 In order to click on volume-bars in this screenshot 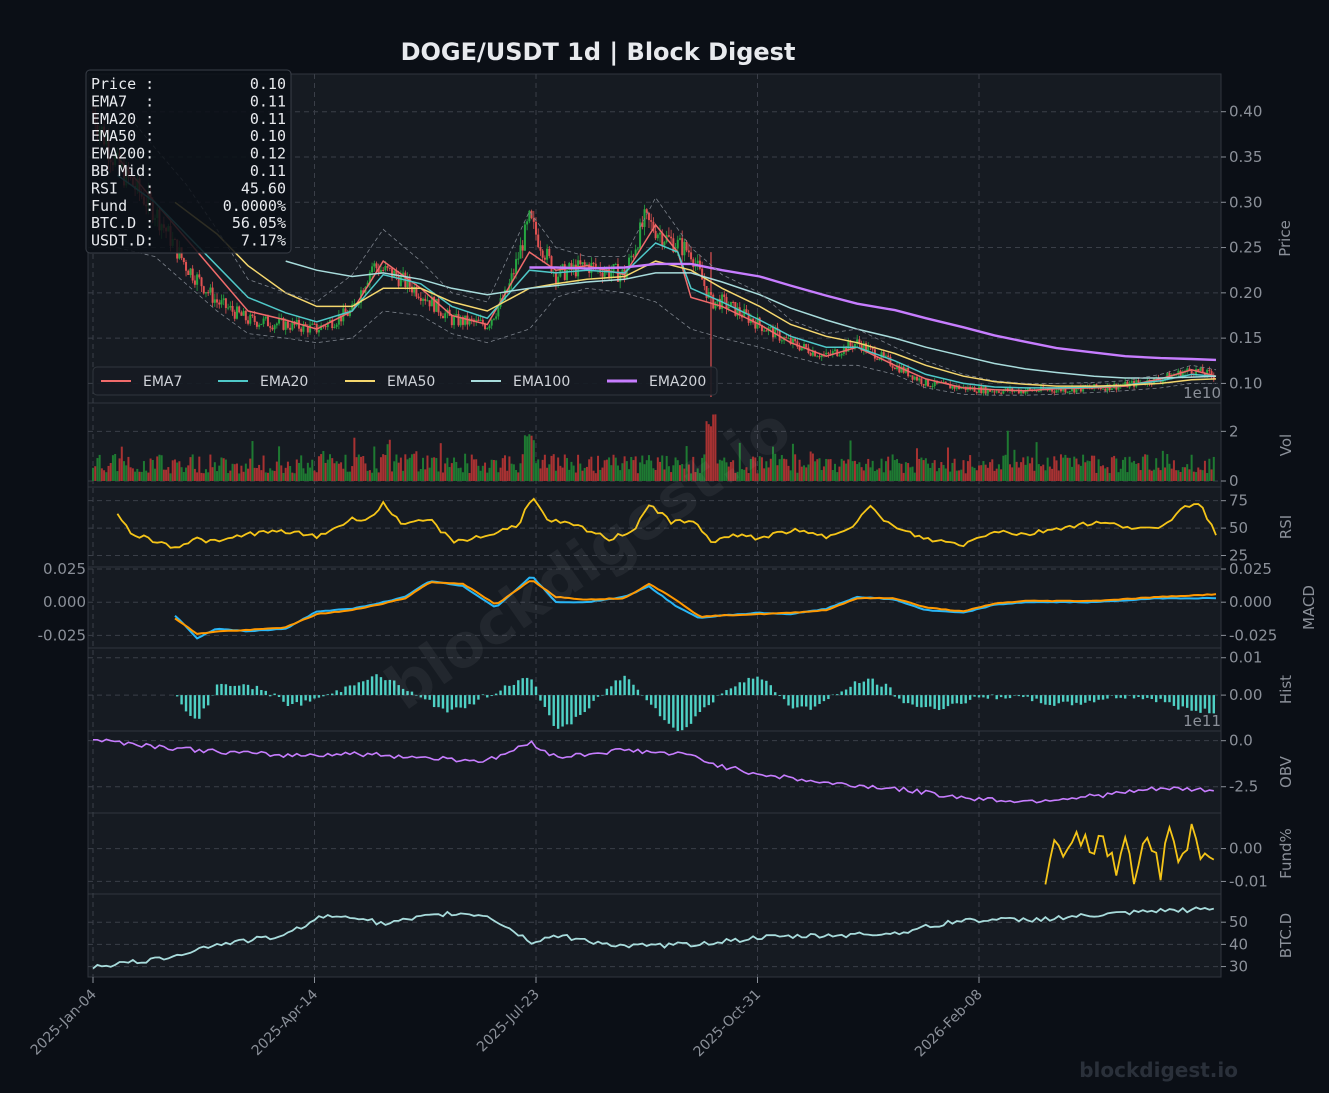, I will do `click(653, 447)`.